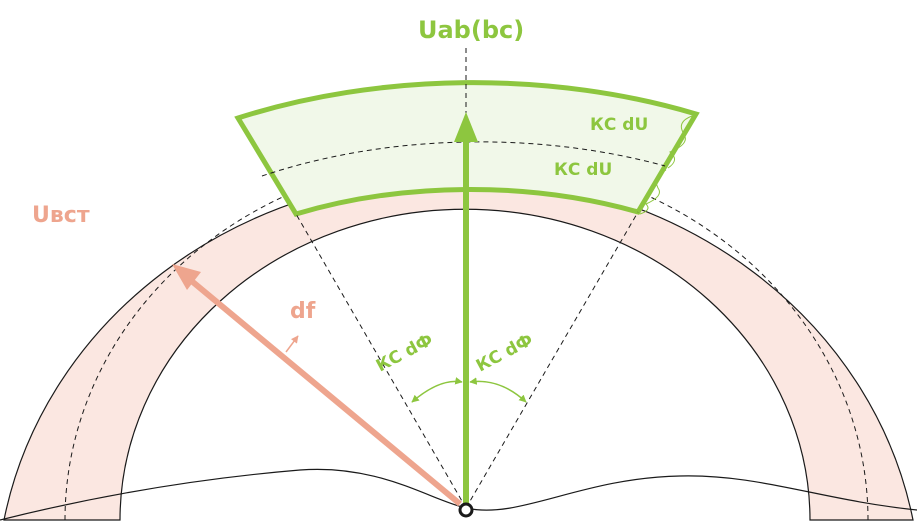  I want to click on df-arrow, so click(292, 344).